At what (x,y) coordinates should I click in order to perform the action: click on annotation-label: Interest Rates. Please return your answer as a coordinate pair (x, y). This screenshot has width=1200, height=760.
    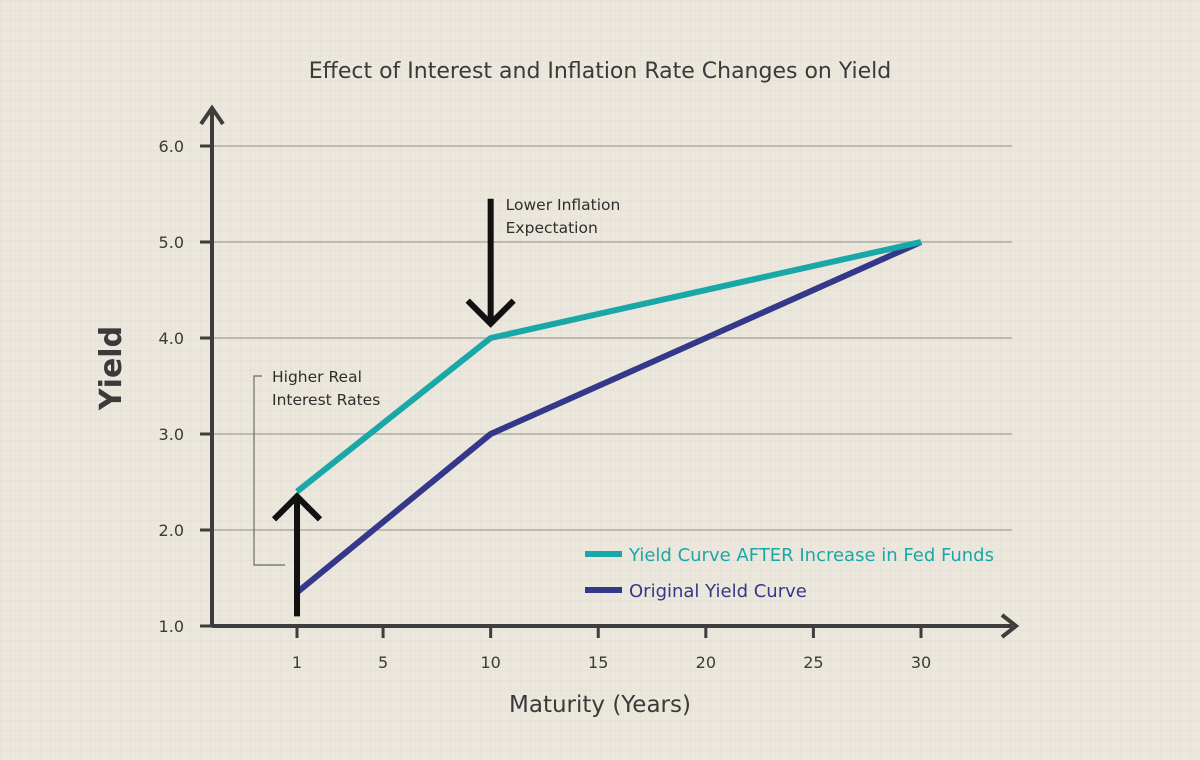
    Looking at the image, I should click on (326, 400).